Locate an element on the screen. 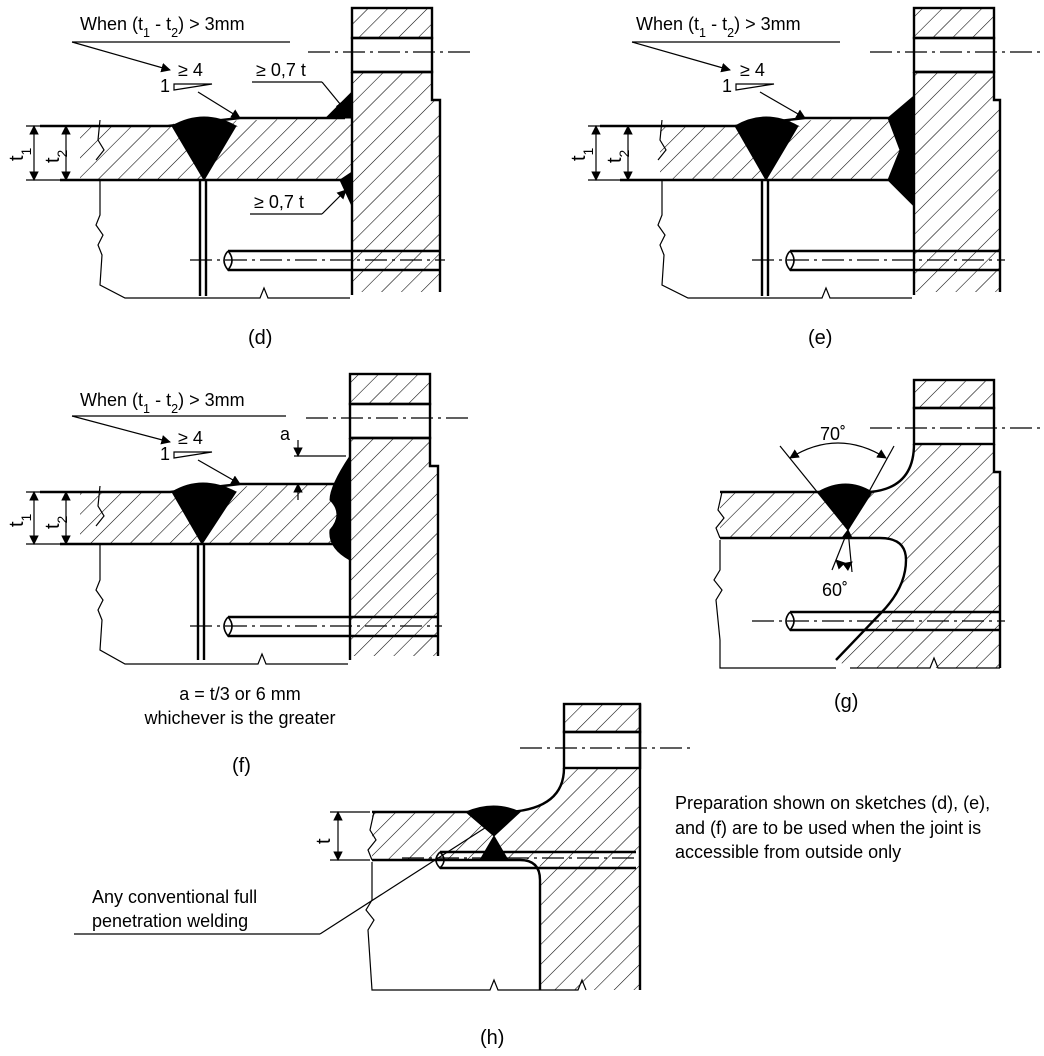 This screenshot has height=1056, width=1044. sketch-label-f: (f) is located at coordinates (241, 766).